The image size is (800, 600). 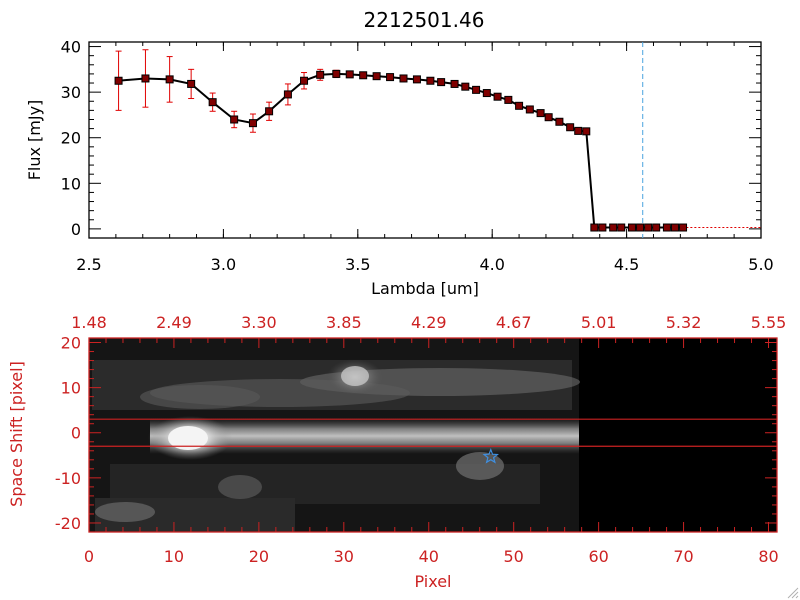 What do you see at coordinates (344, 322) in the screenshot?
I see `image-top-tick-label: 3.85` at bounding box center [344, 322].